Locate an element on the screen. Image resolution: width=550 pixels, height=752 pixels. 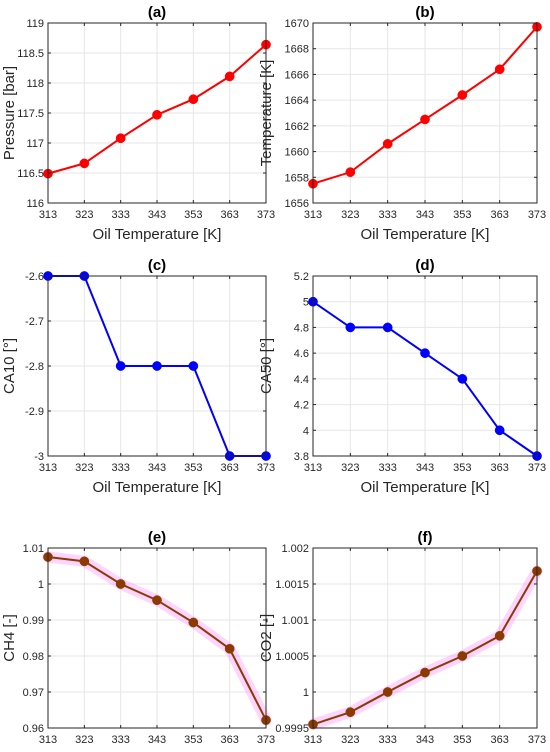
y-tick-label: 116 is located at coordinates (35, 204).